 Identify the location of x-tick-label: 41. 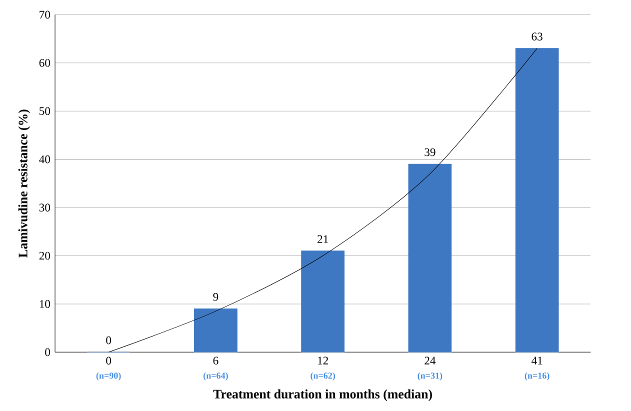
(537, 360).